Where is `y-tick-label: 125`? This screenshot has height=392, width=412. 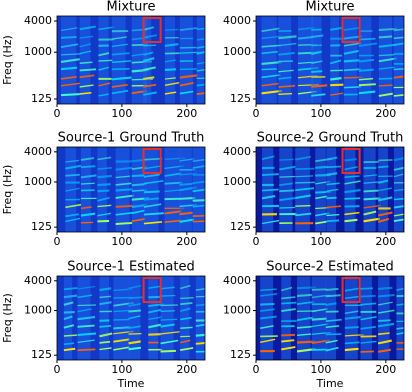 y-tick-label: 125 is located at coordinates (41, 354).